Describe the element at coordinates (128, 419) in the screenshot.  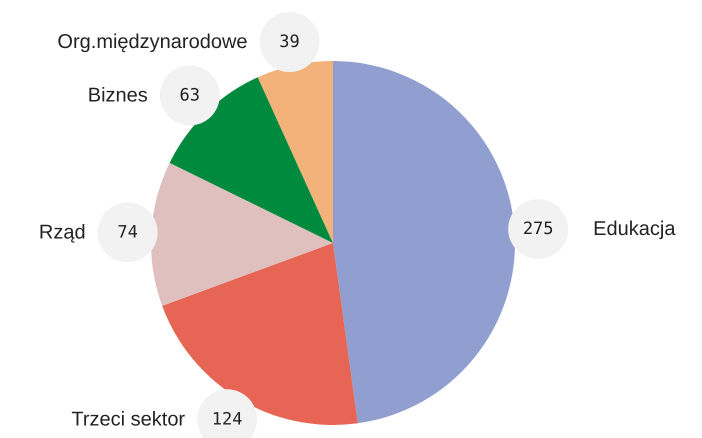
I see `slice-label: Trzeci sektor` at that location.